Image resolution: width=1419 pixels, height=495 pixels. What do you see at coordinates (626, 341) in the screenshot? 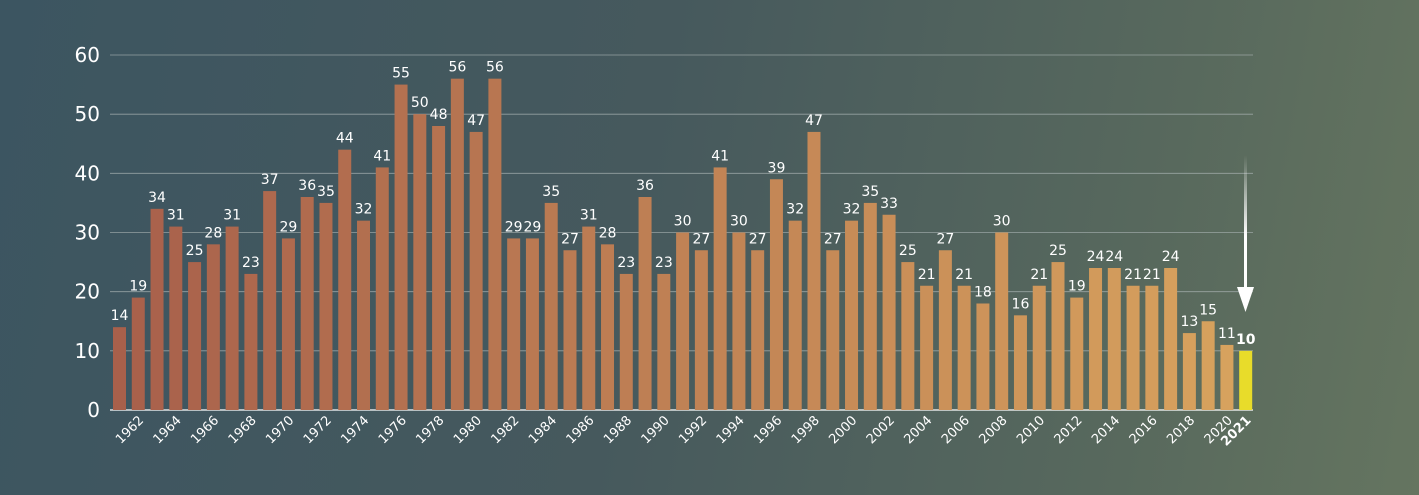
I see `bar-1988` at bounding box center [626, 341].